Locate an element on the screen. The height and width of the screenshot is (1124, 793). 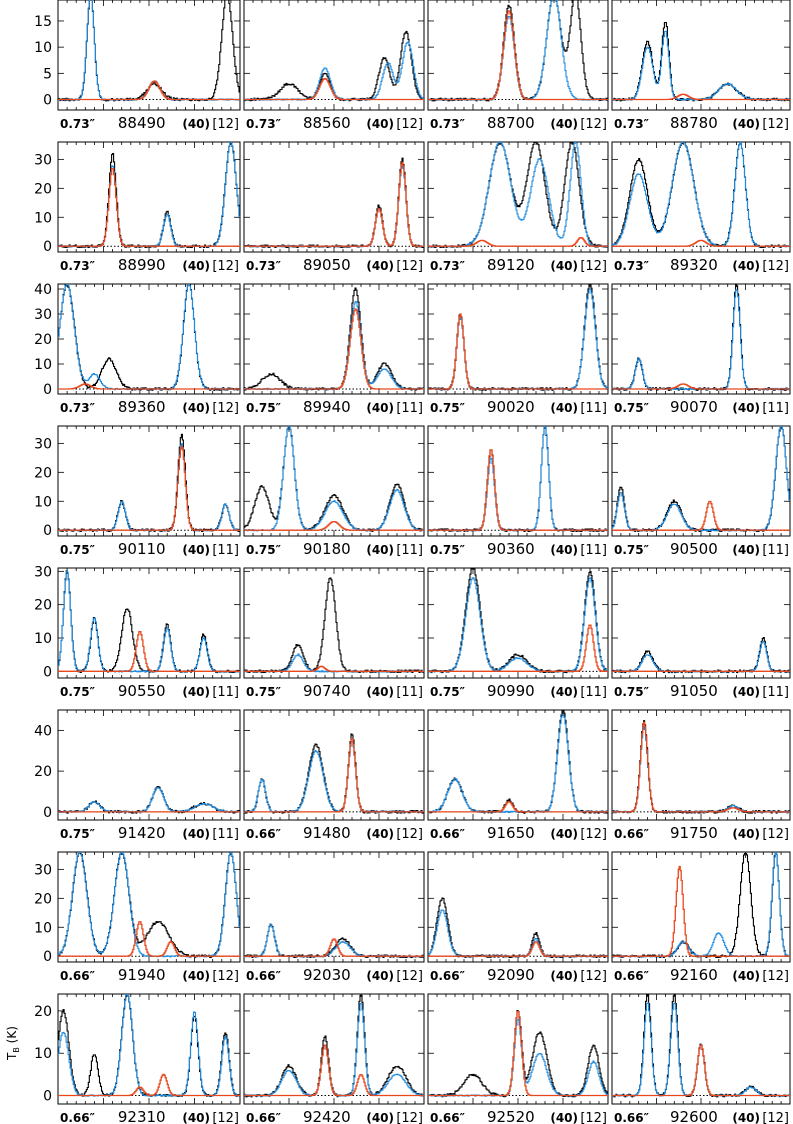
spectrum-panel-88560: 0.73″ 88560 (40) [12] is located at coordinates (334, 66).